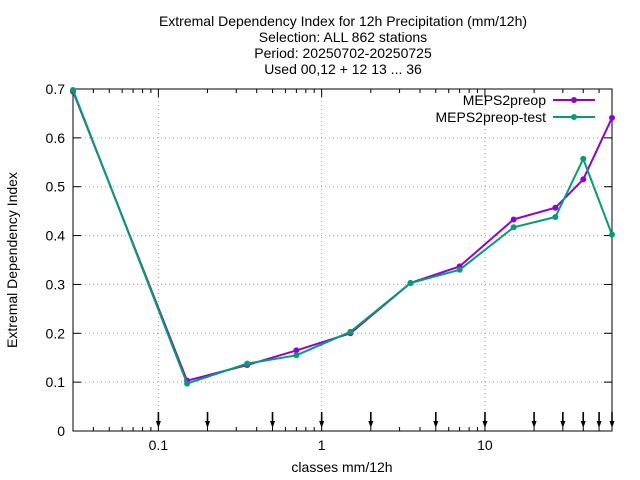 Image resolution: width=640 pixels, height=480 pixels. What do you see at coordinates (343, 69) in the screenshot?
I see `title-line-4: Used 00,12 + 12 13 ... 36` at bounding box center [343, 69].